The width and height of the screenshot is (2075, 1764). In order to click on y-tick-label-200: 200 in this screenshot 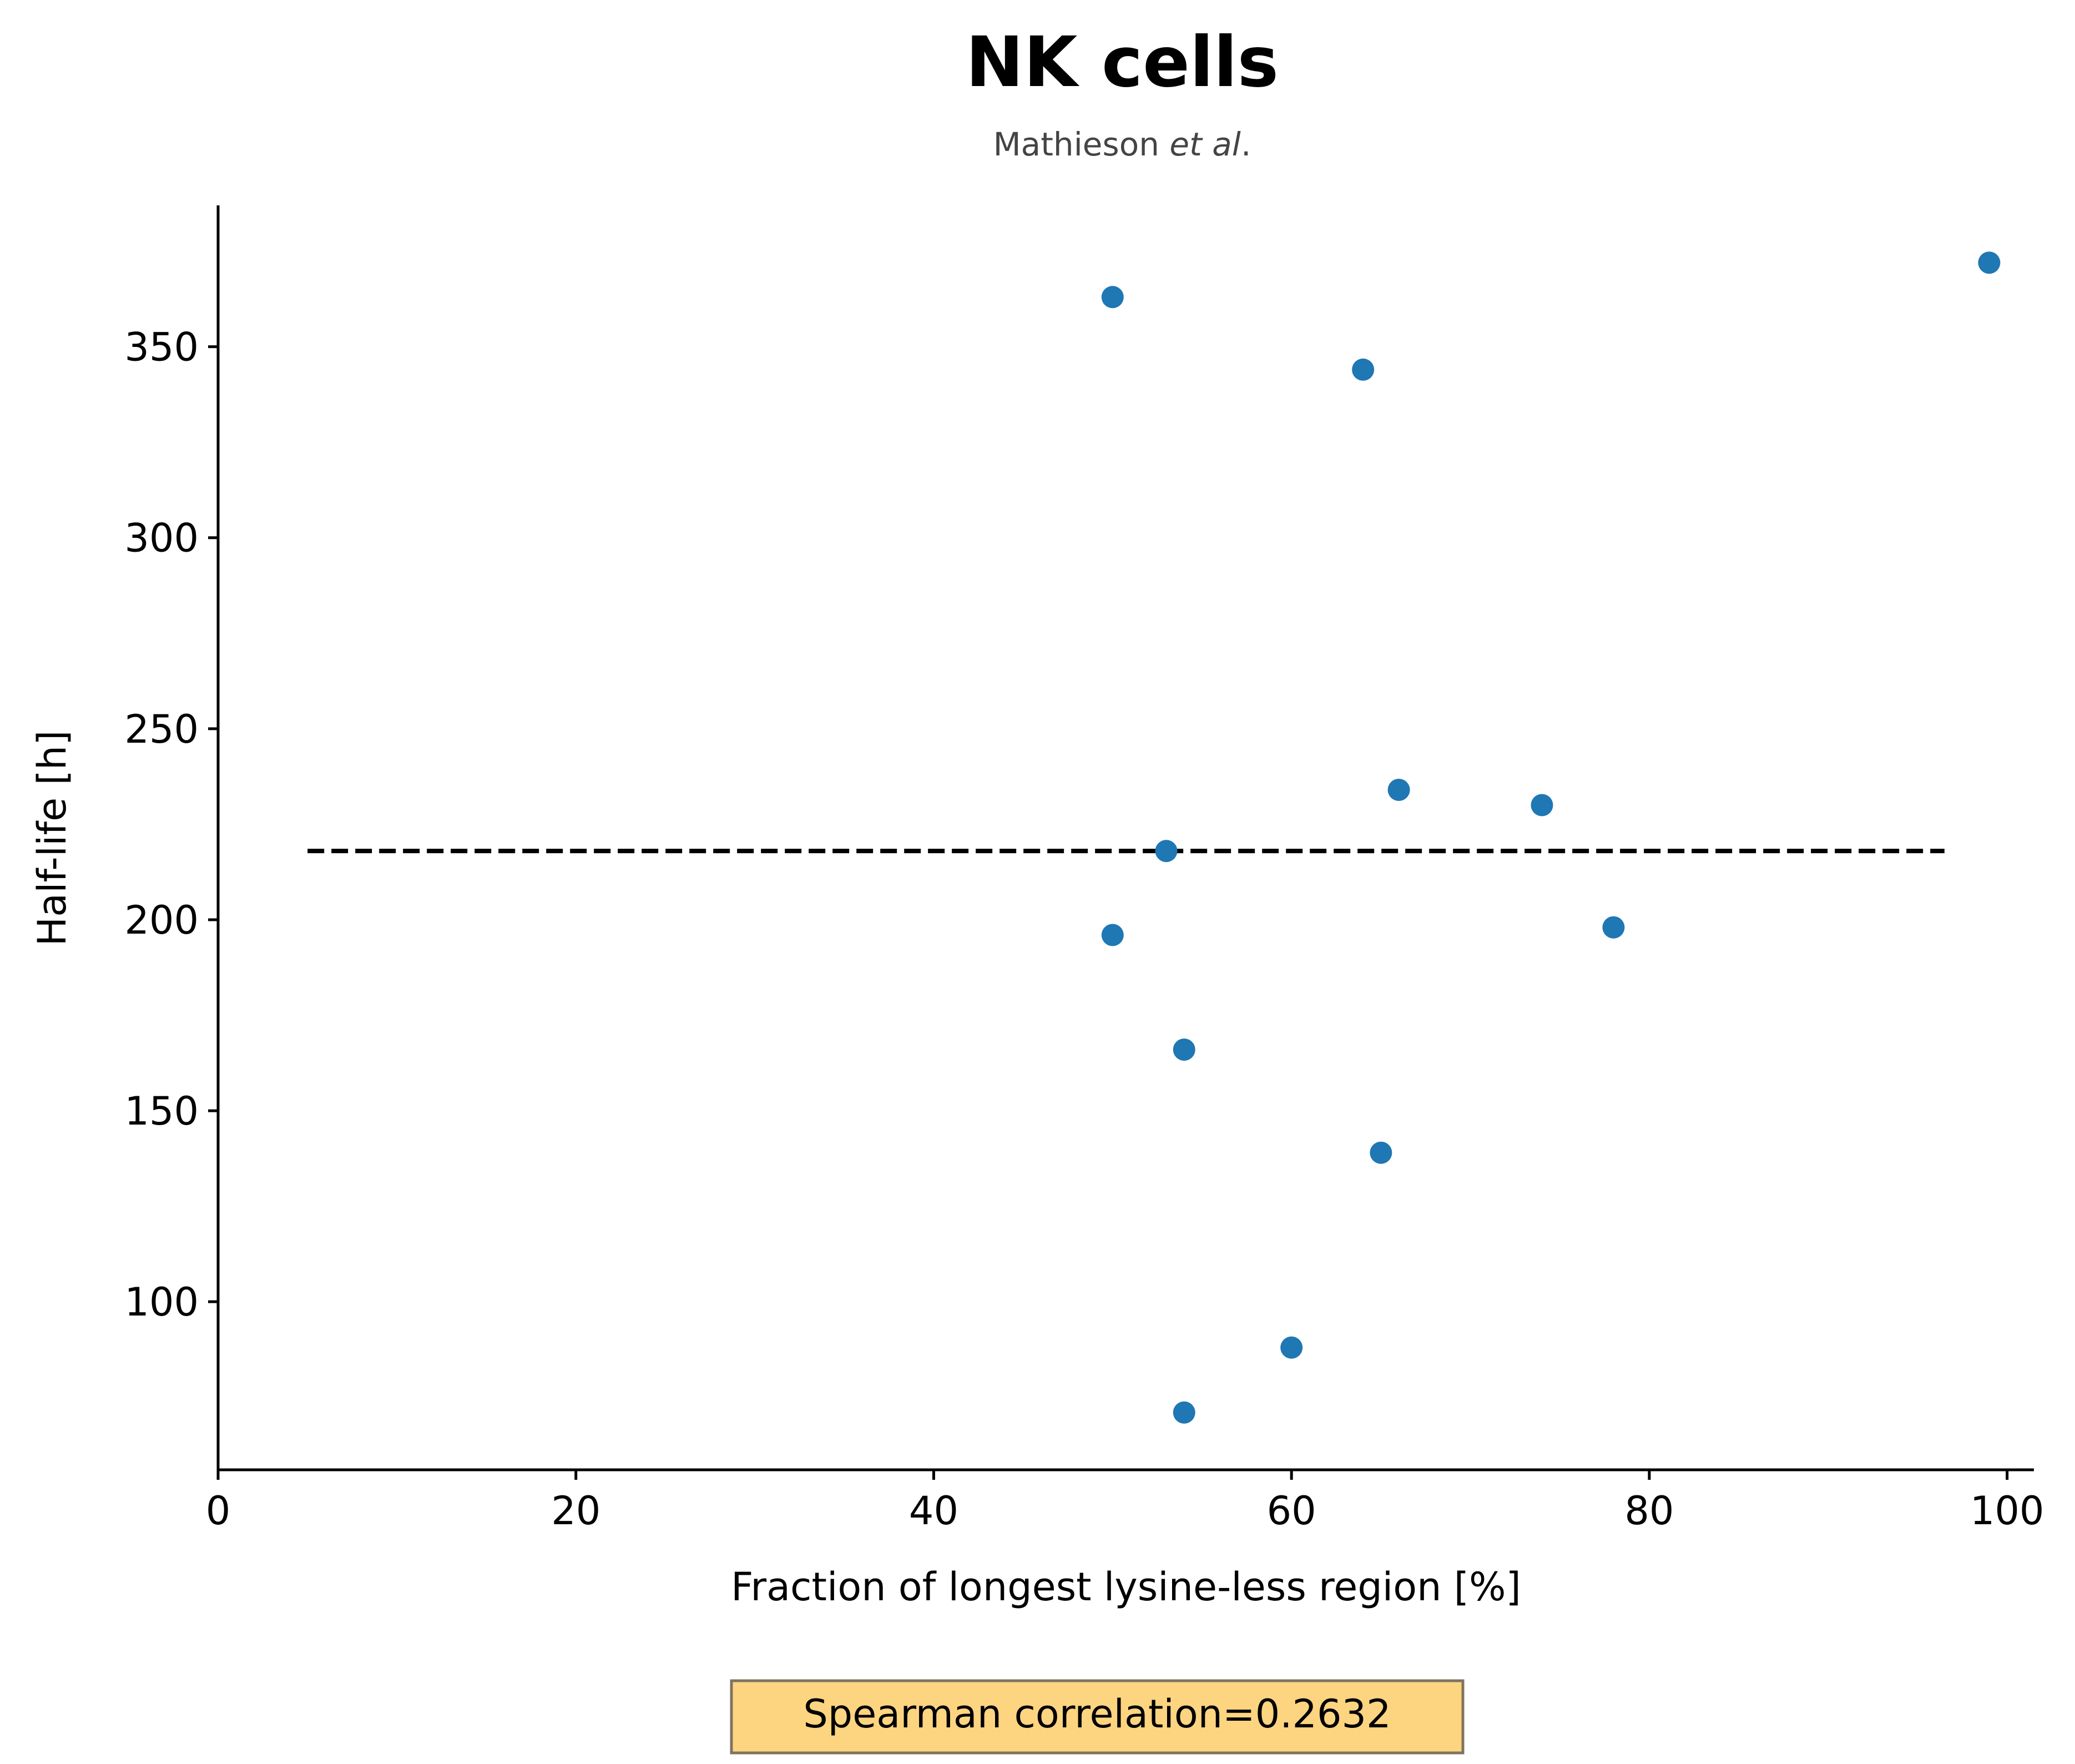, I will do `click(161, 920)`.